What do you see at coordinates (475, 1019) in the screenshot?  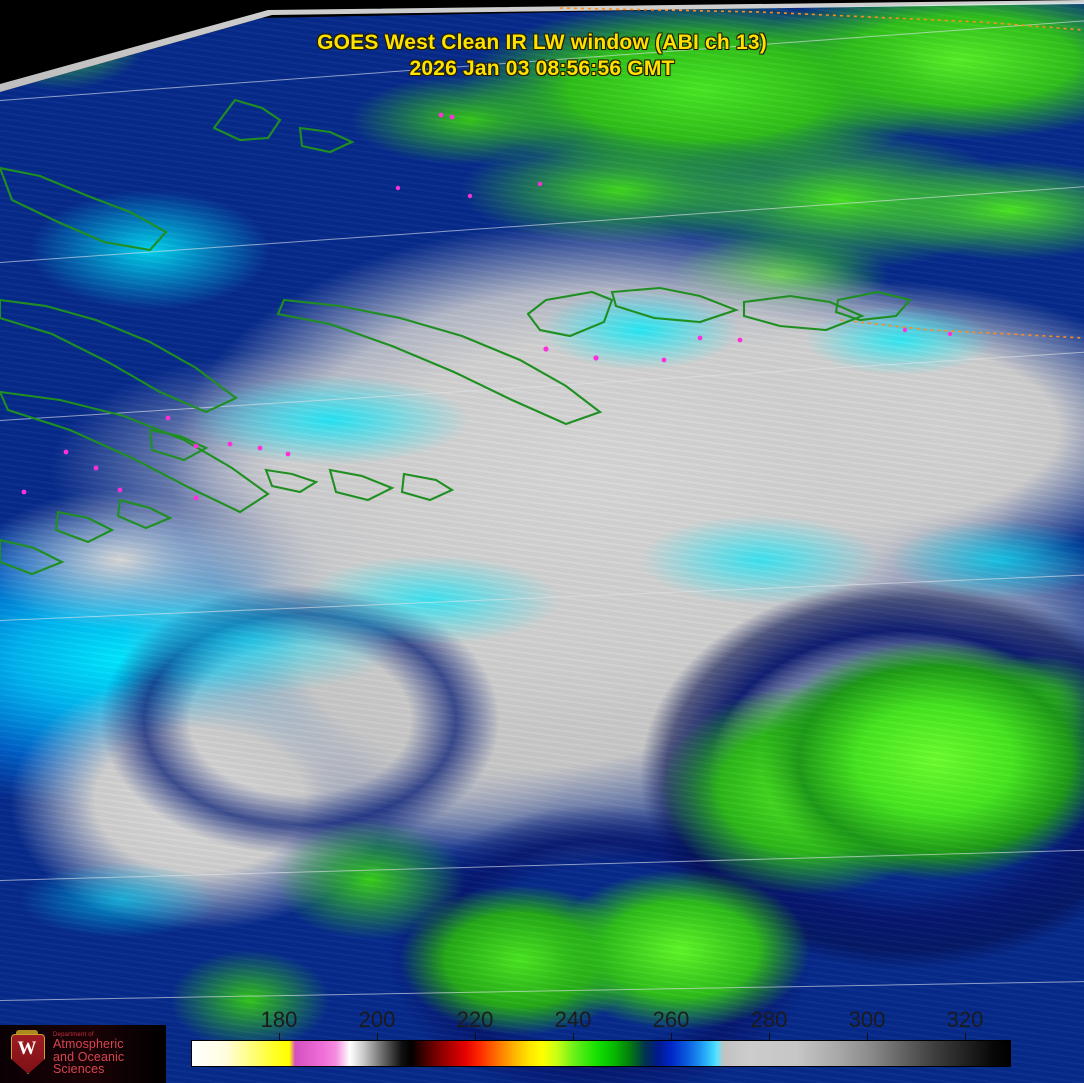 I see `colorbar-tick-label: 220` at bounding box center [475, 1019].